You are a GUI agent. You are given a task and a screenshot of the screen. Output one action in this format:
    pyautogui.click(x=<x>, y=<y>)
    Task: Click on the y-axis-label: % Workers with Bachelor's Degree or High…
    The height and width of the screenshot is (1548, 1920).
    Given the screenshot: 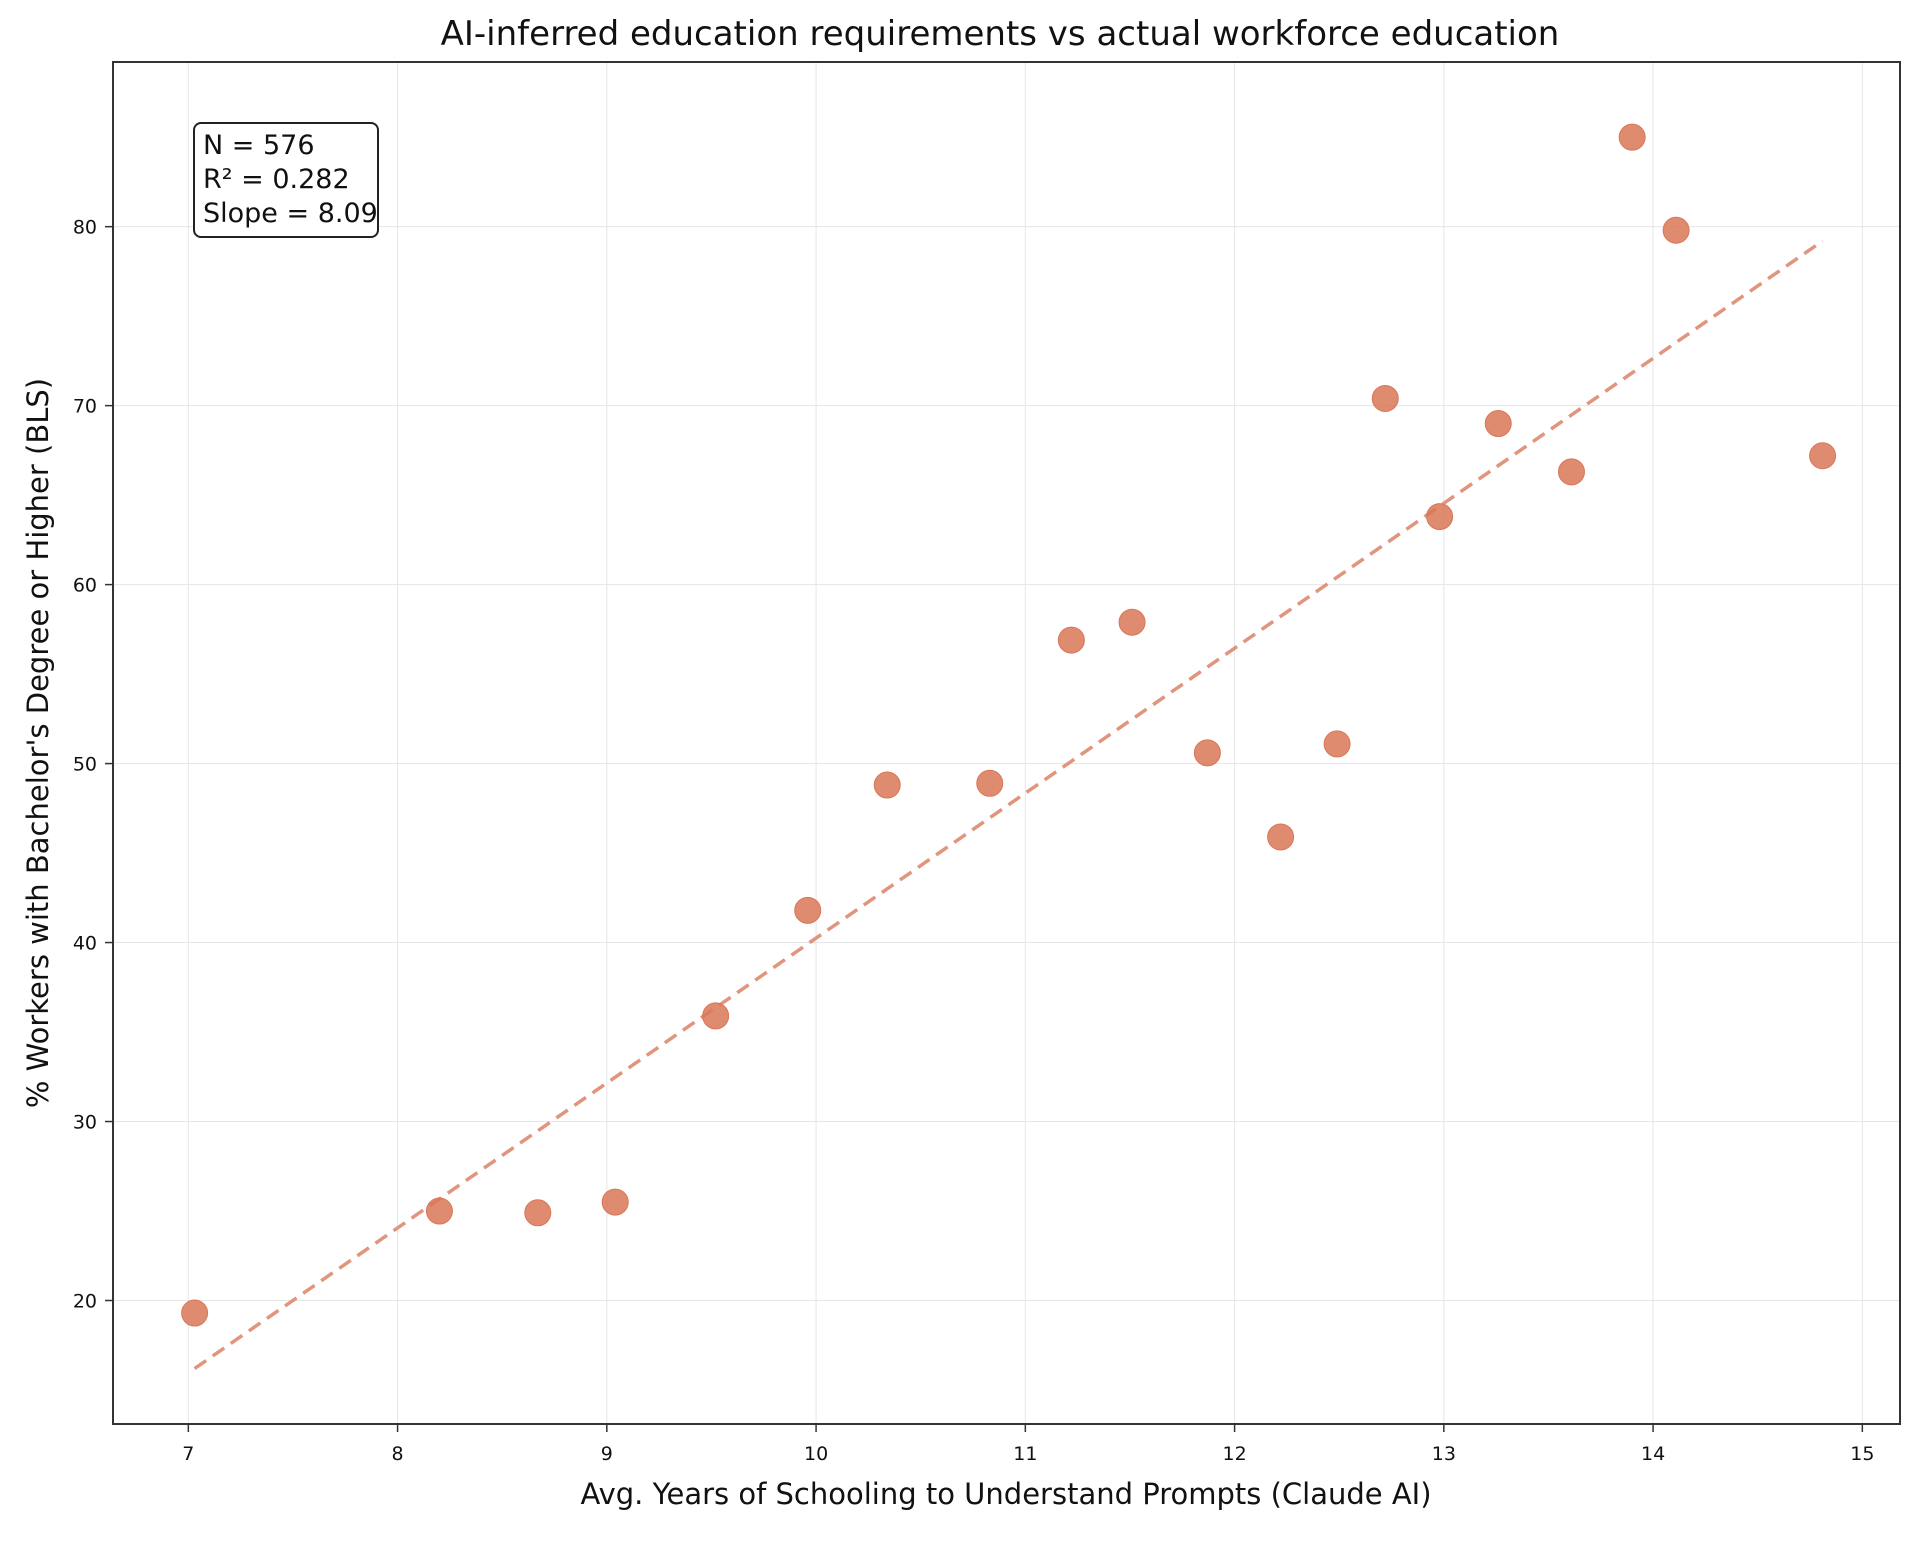 What is the action you would take?
    pyautogui.click(x=38, y=743)
    